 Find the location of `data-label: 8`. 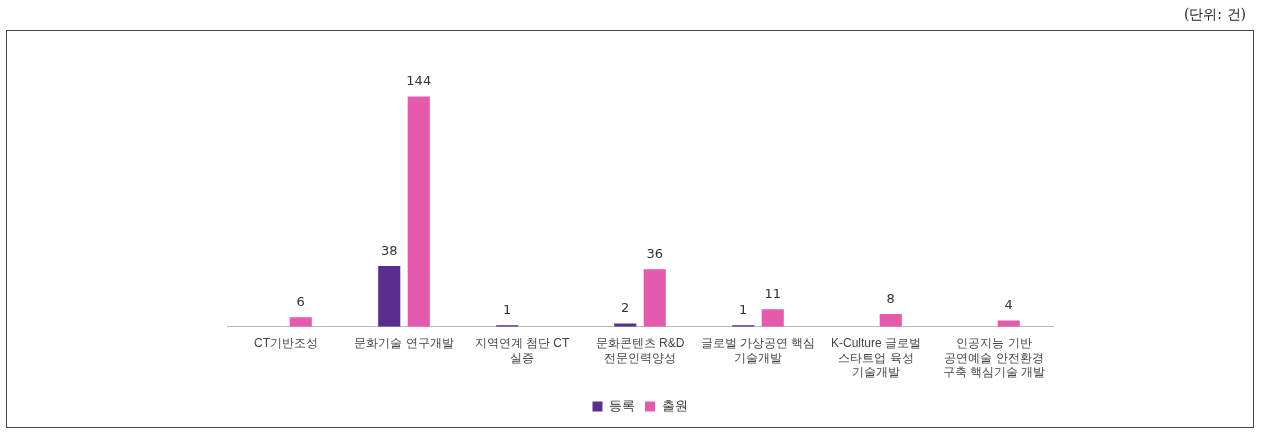

data-label: 8 is located at coordinates (890, 298).